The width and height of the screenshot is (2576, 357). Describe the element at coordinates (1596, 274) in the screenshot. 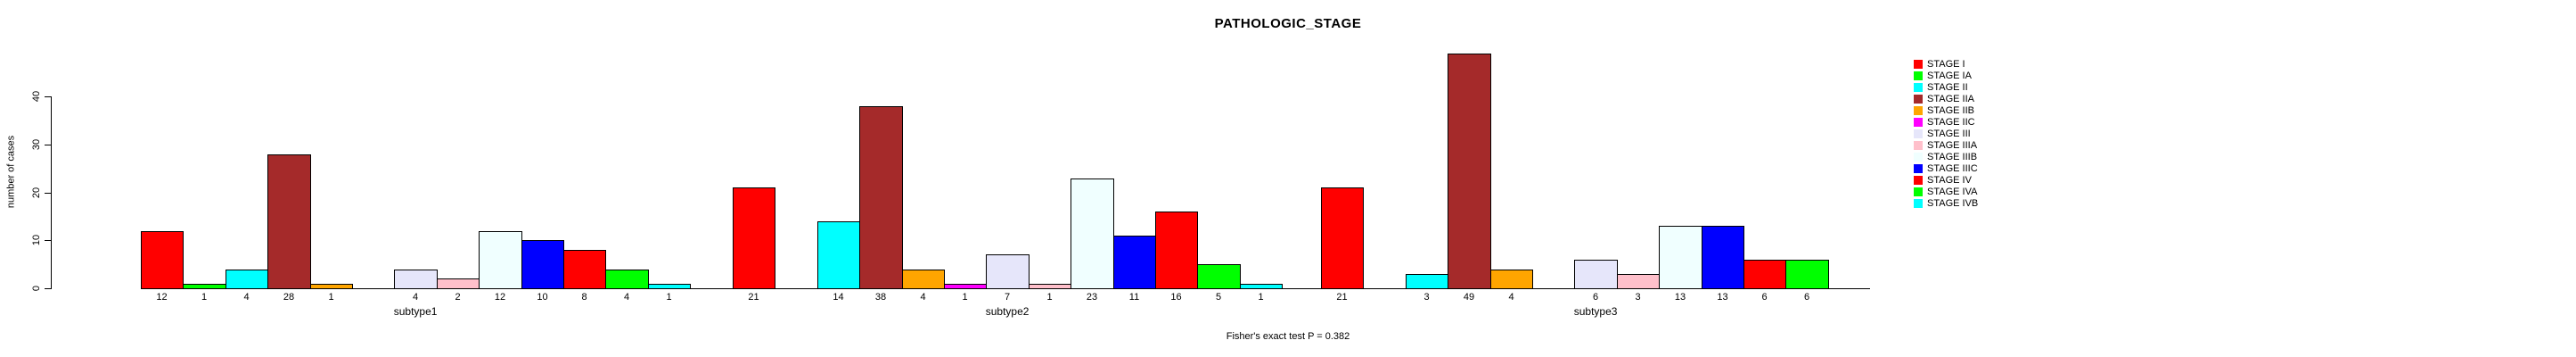

I see `bar-stage-iii-subtype3` at that location.